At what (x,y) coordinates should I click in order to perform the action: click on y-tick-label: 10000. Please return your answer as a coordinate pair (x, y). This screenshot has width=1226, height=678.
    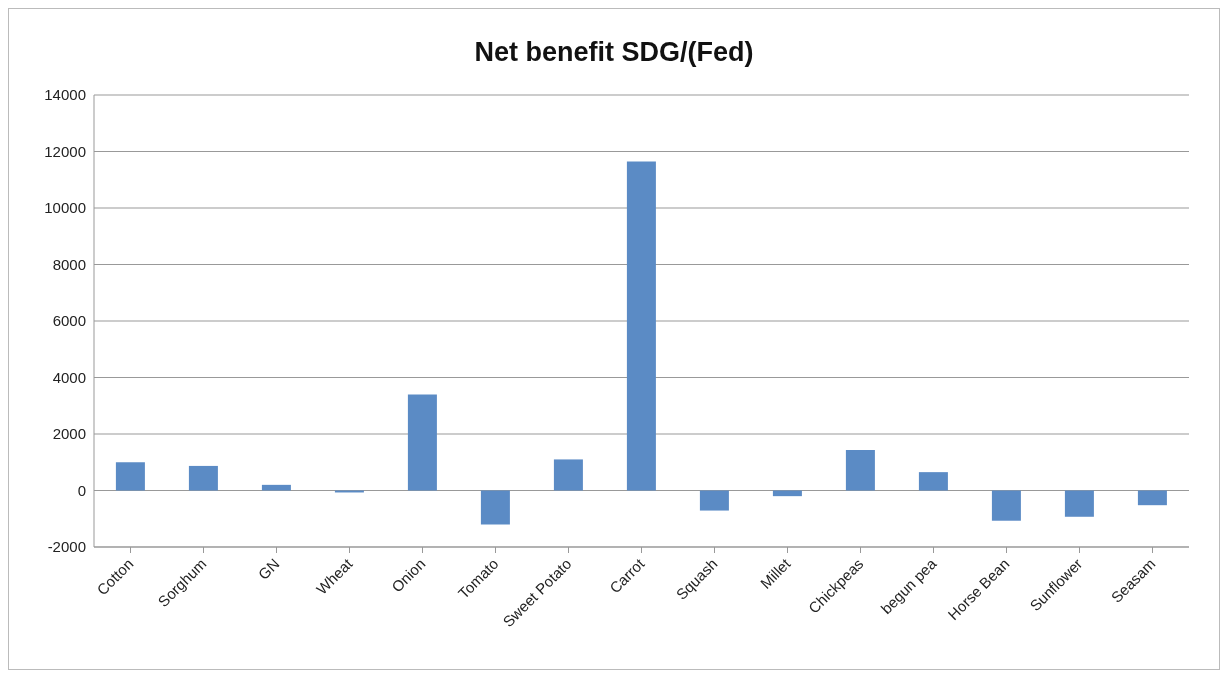
    Looking at the image, I should click on (65, 208).